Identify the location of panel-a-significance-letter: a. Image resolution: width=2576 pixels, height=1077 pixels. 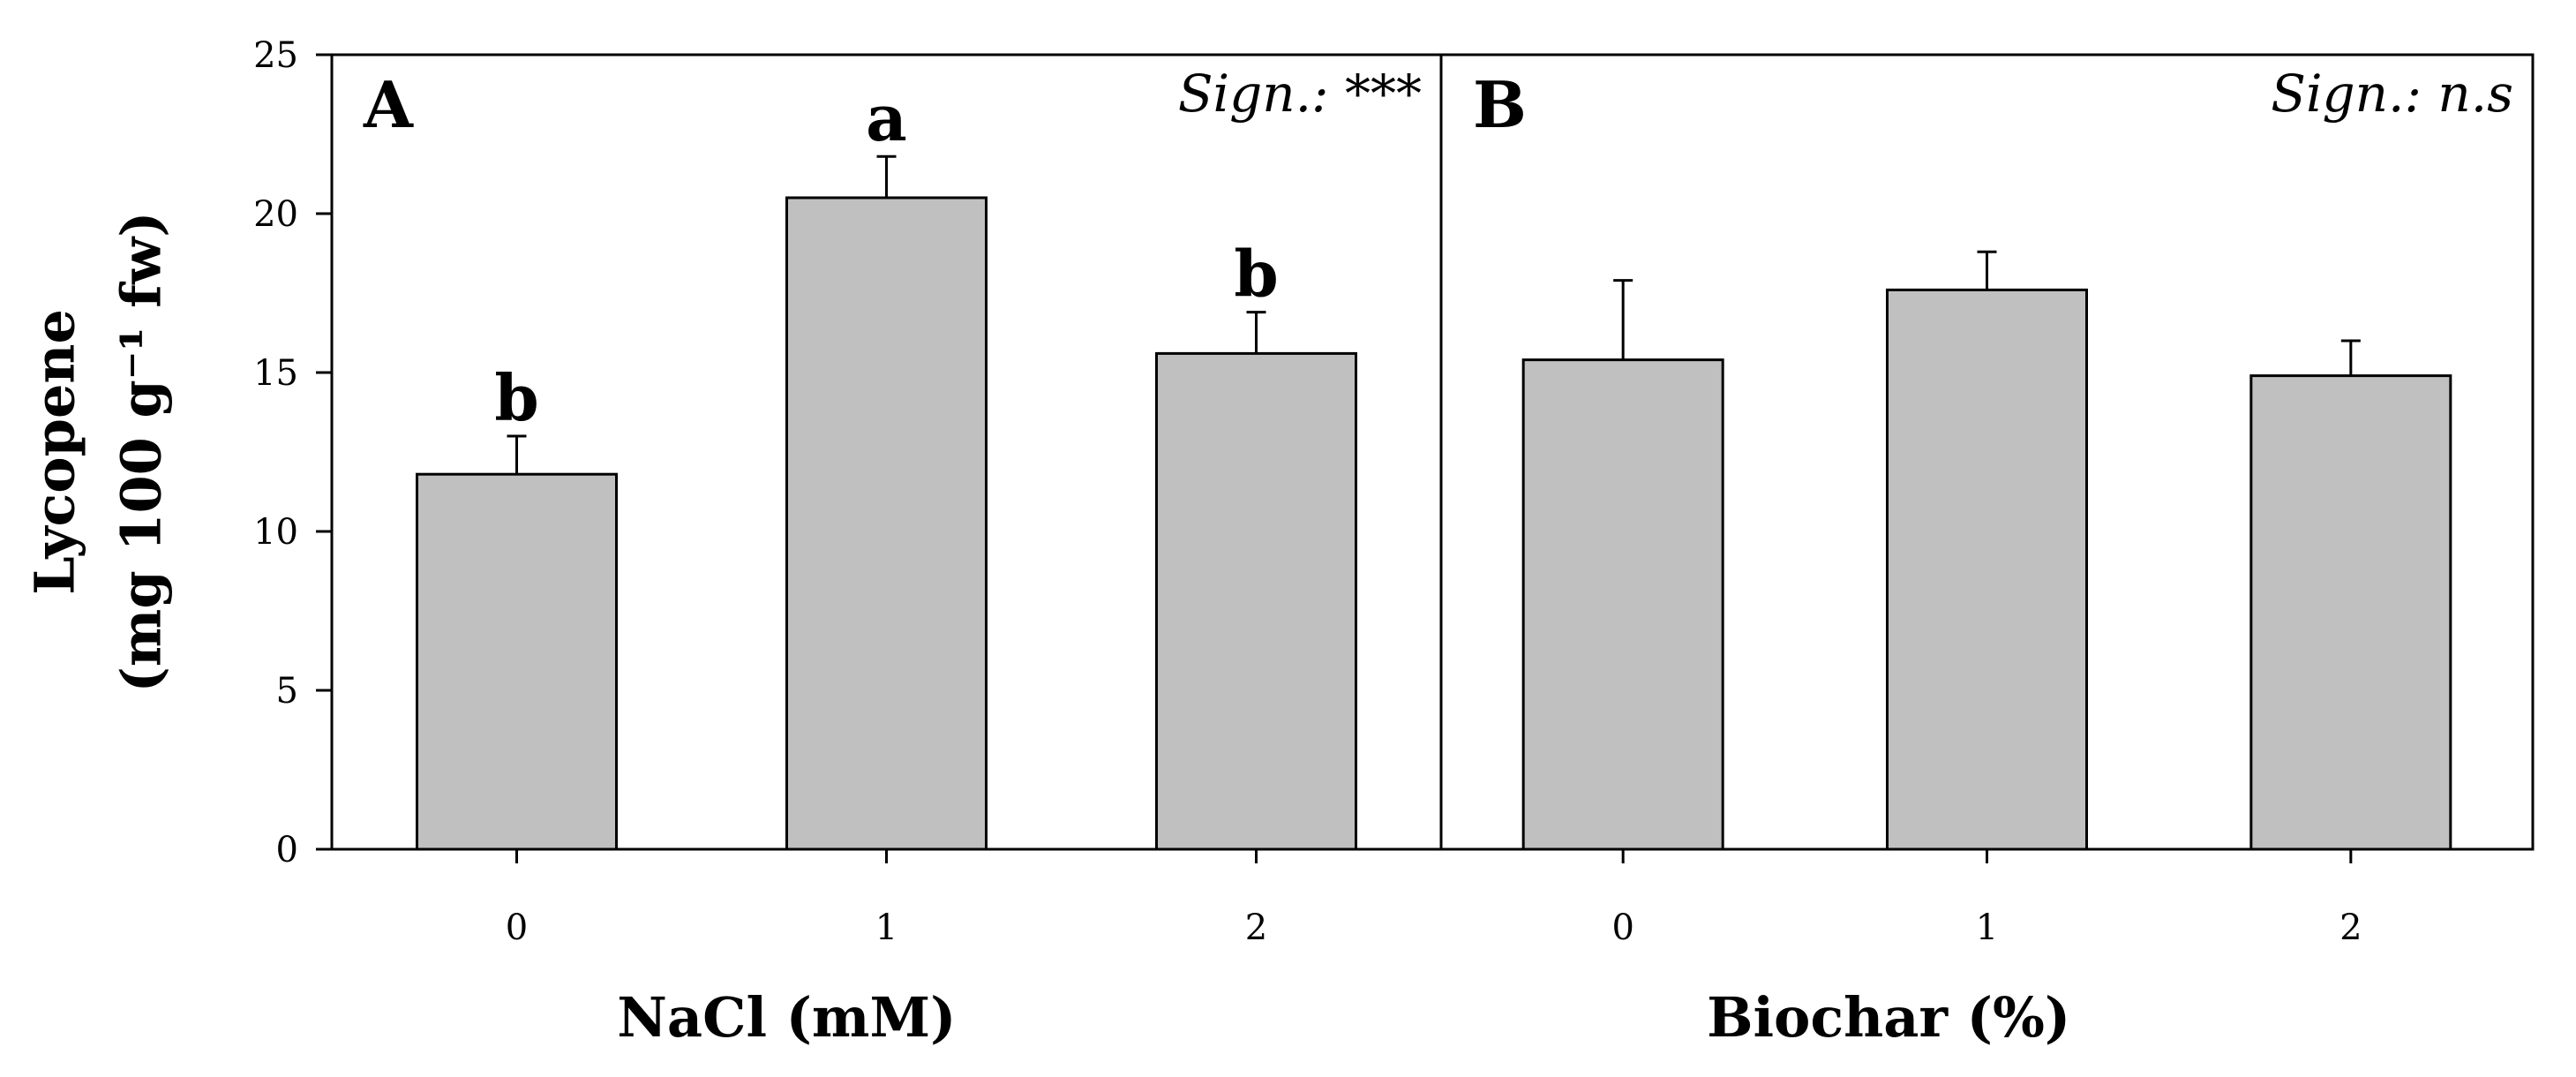
(886, 118).